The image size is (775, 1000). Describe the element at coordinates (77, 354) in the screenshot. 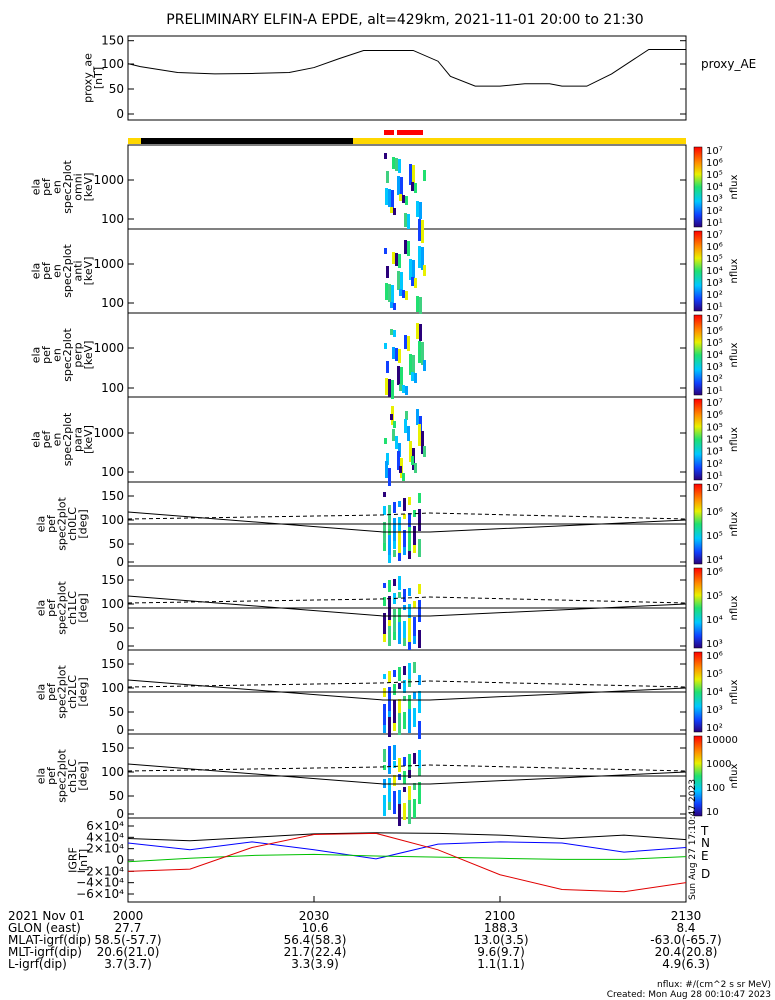

I see `y-axis-label-line: perp` at that location.